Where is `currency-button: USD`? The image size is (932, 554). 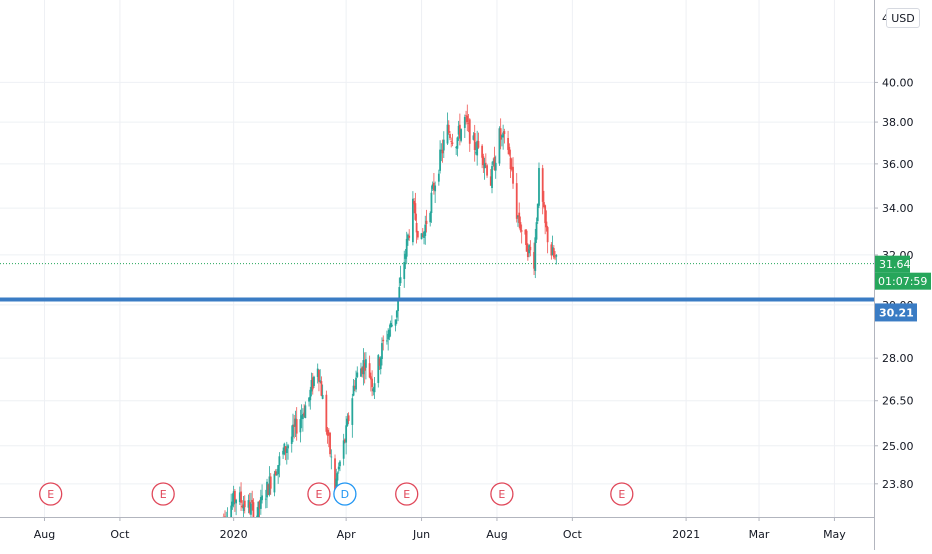
currency-button: USD is located at coordinates (903, 18).